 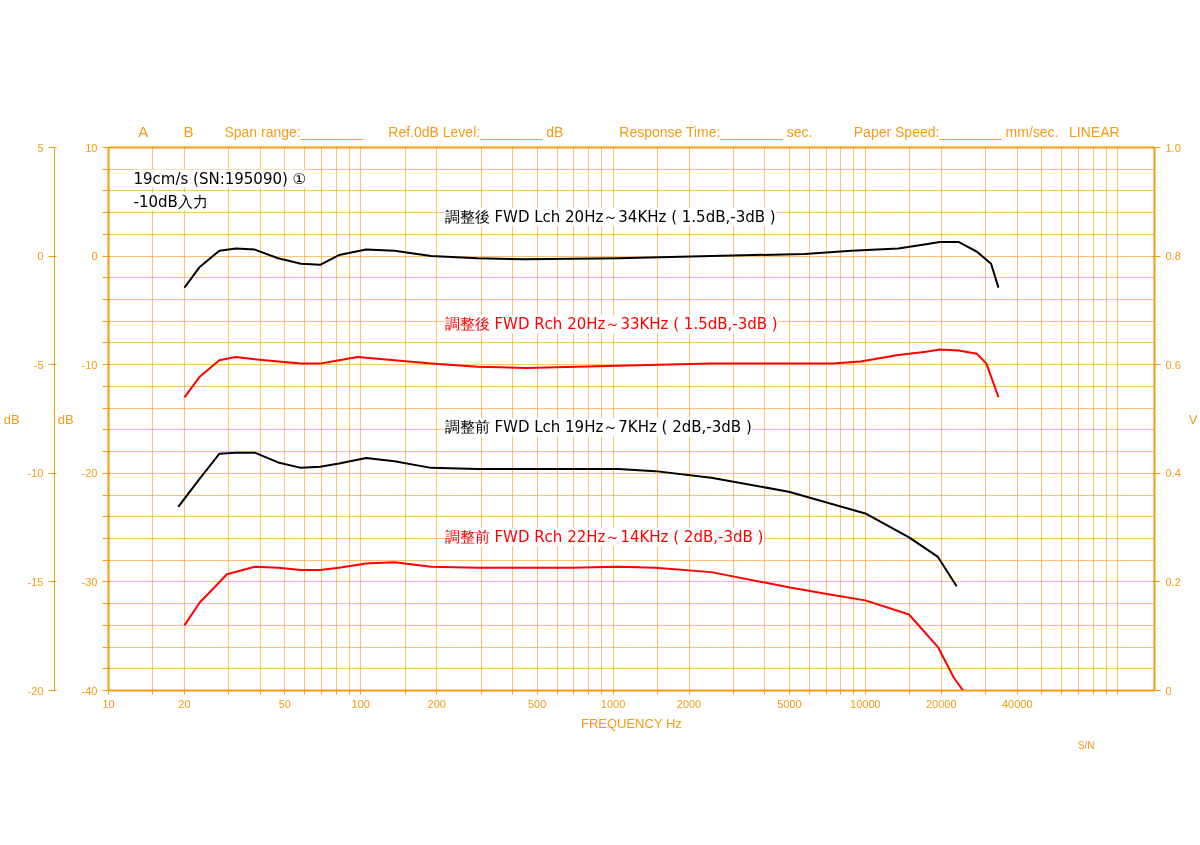 I want to click on y-axis-title: dB, so click(x=65, y=419).